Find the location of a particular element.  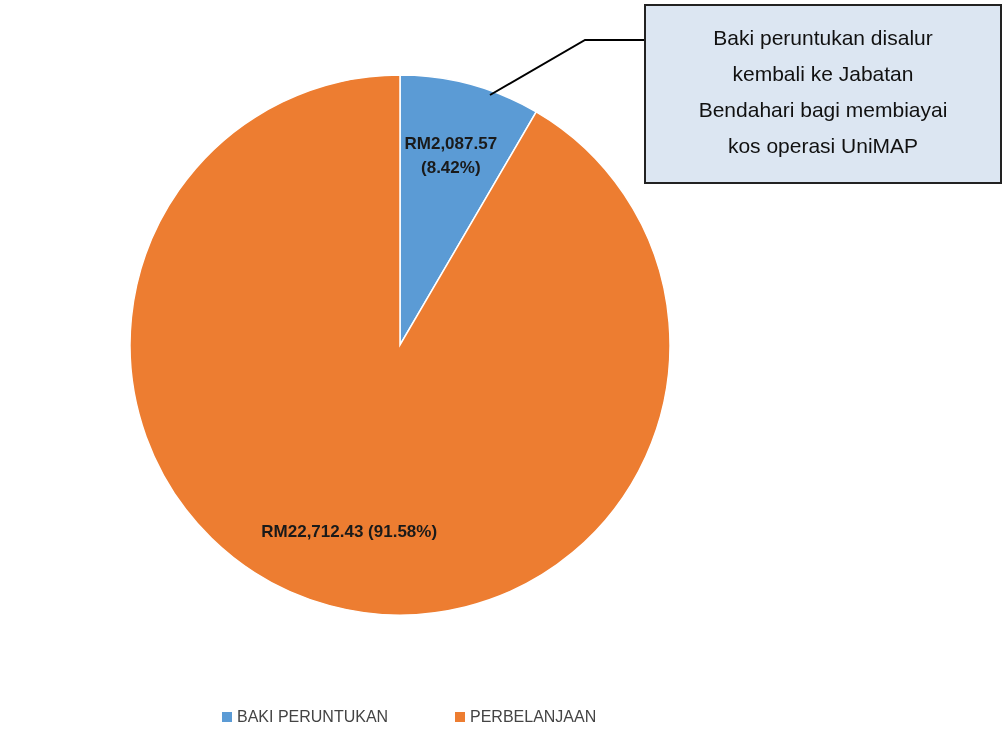

text: Baki peruntukan disalur kembali ke Jabatan Bendahari bagi membiayai kos operasi UniMAP is located at coordinates (823, 91).